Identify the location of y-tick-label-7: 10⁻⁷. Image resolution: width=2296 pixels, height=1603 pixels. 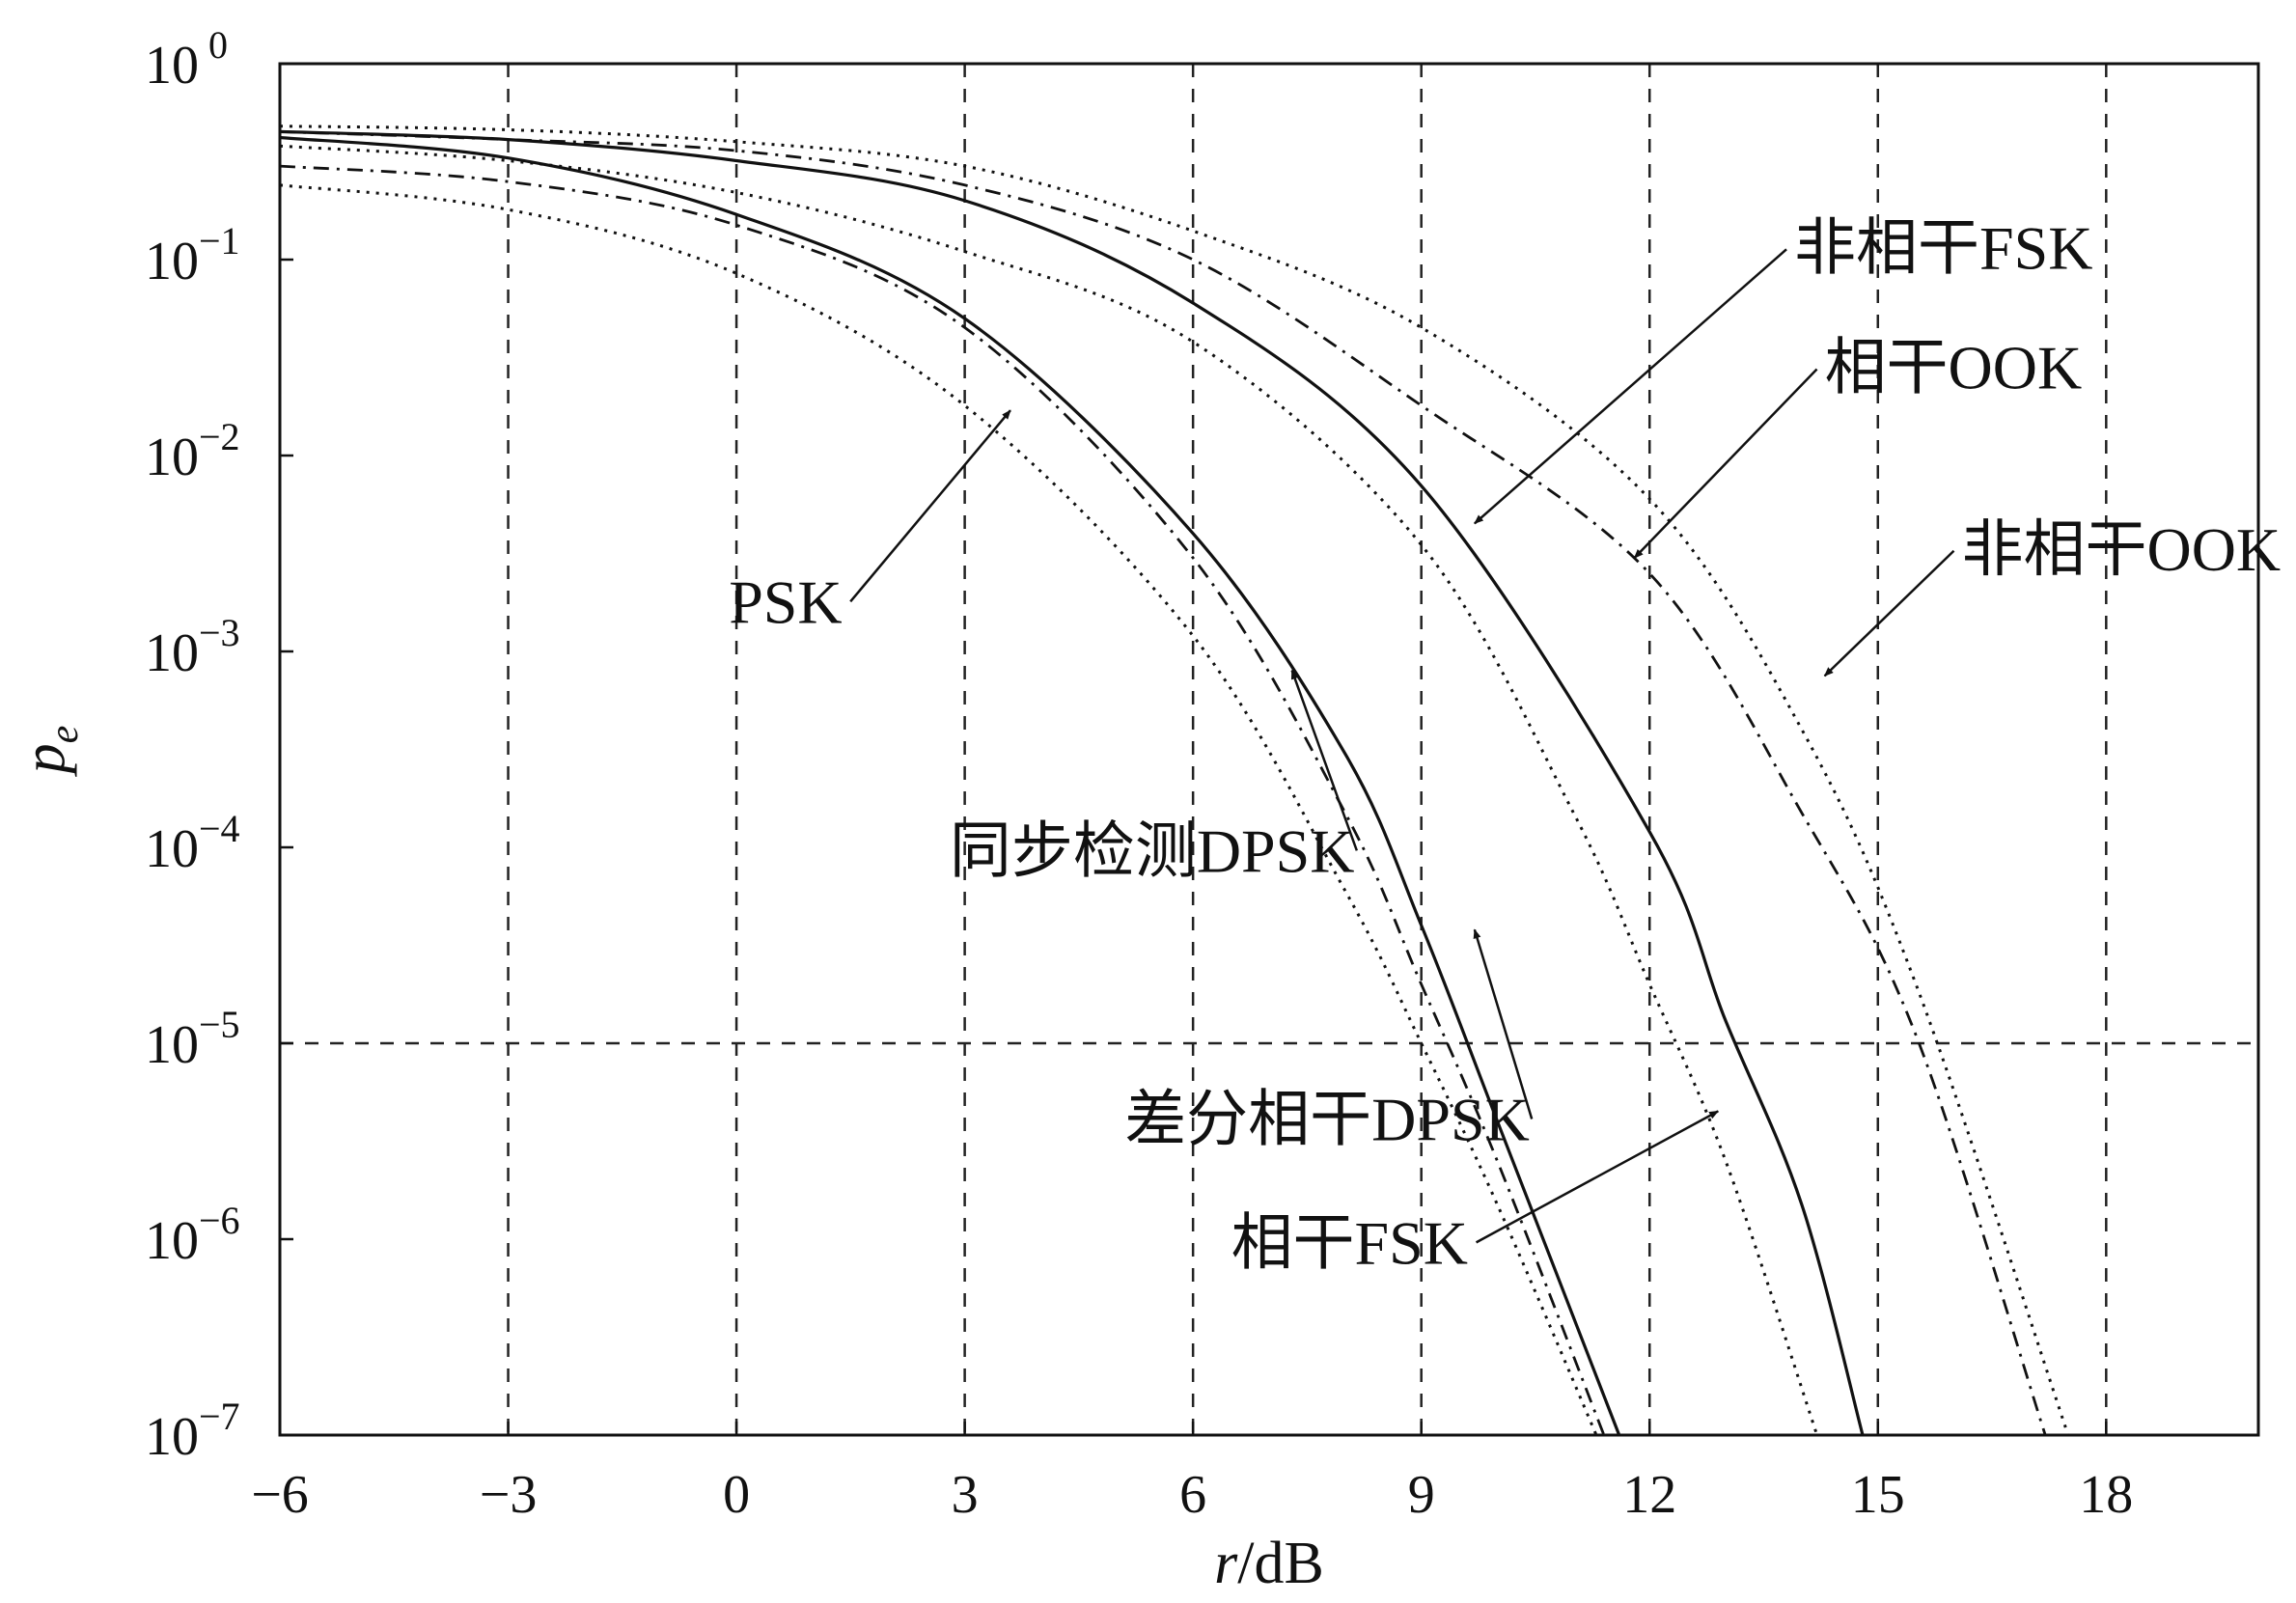
(192, 1431).